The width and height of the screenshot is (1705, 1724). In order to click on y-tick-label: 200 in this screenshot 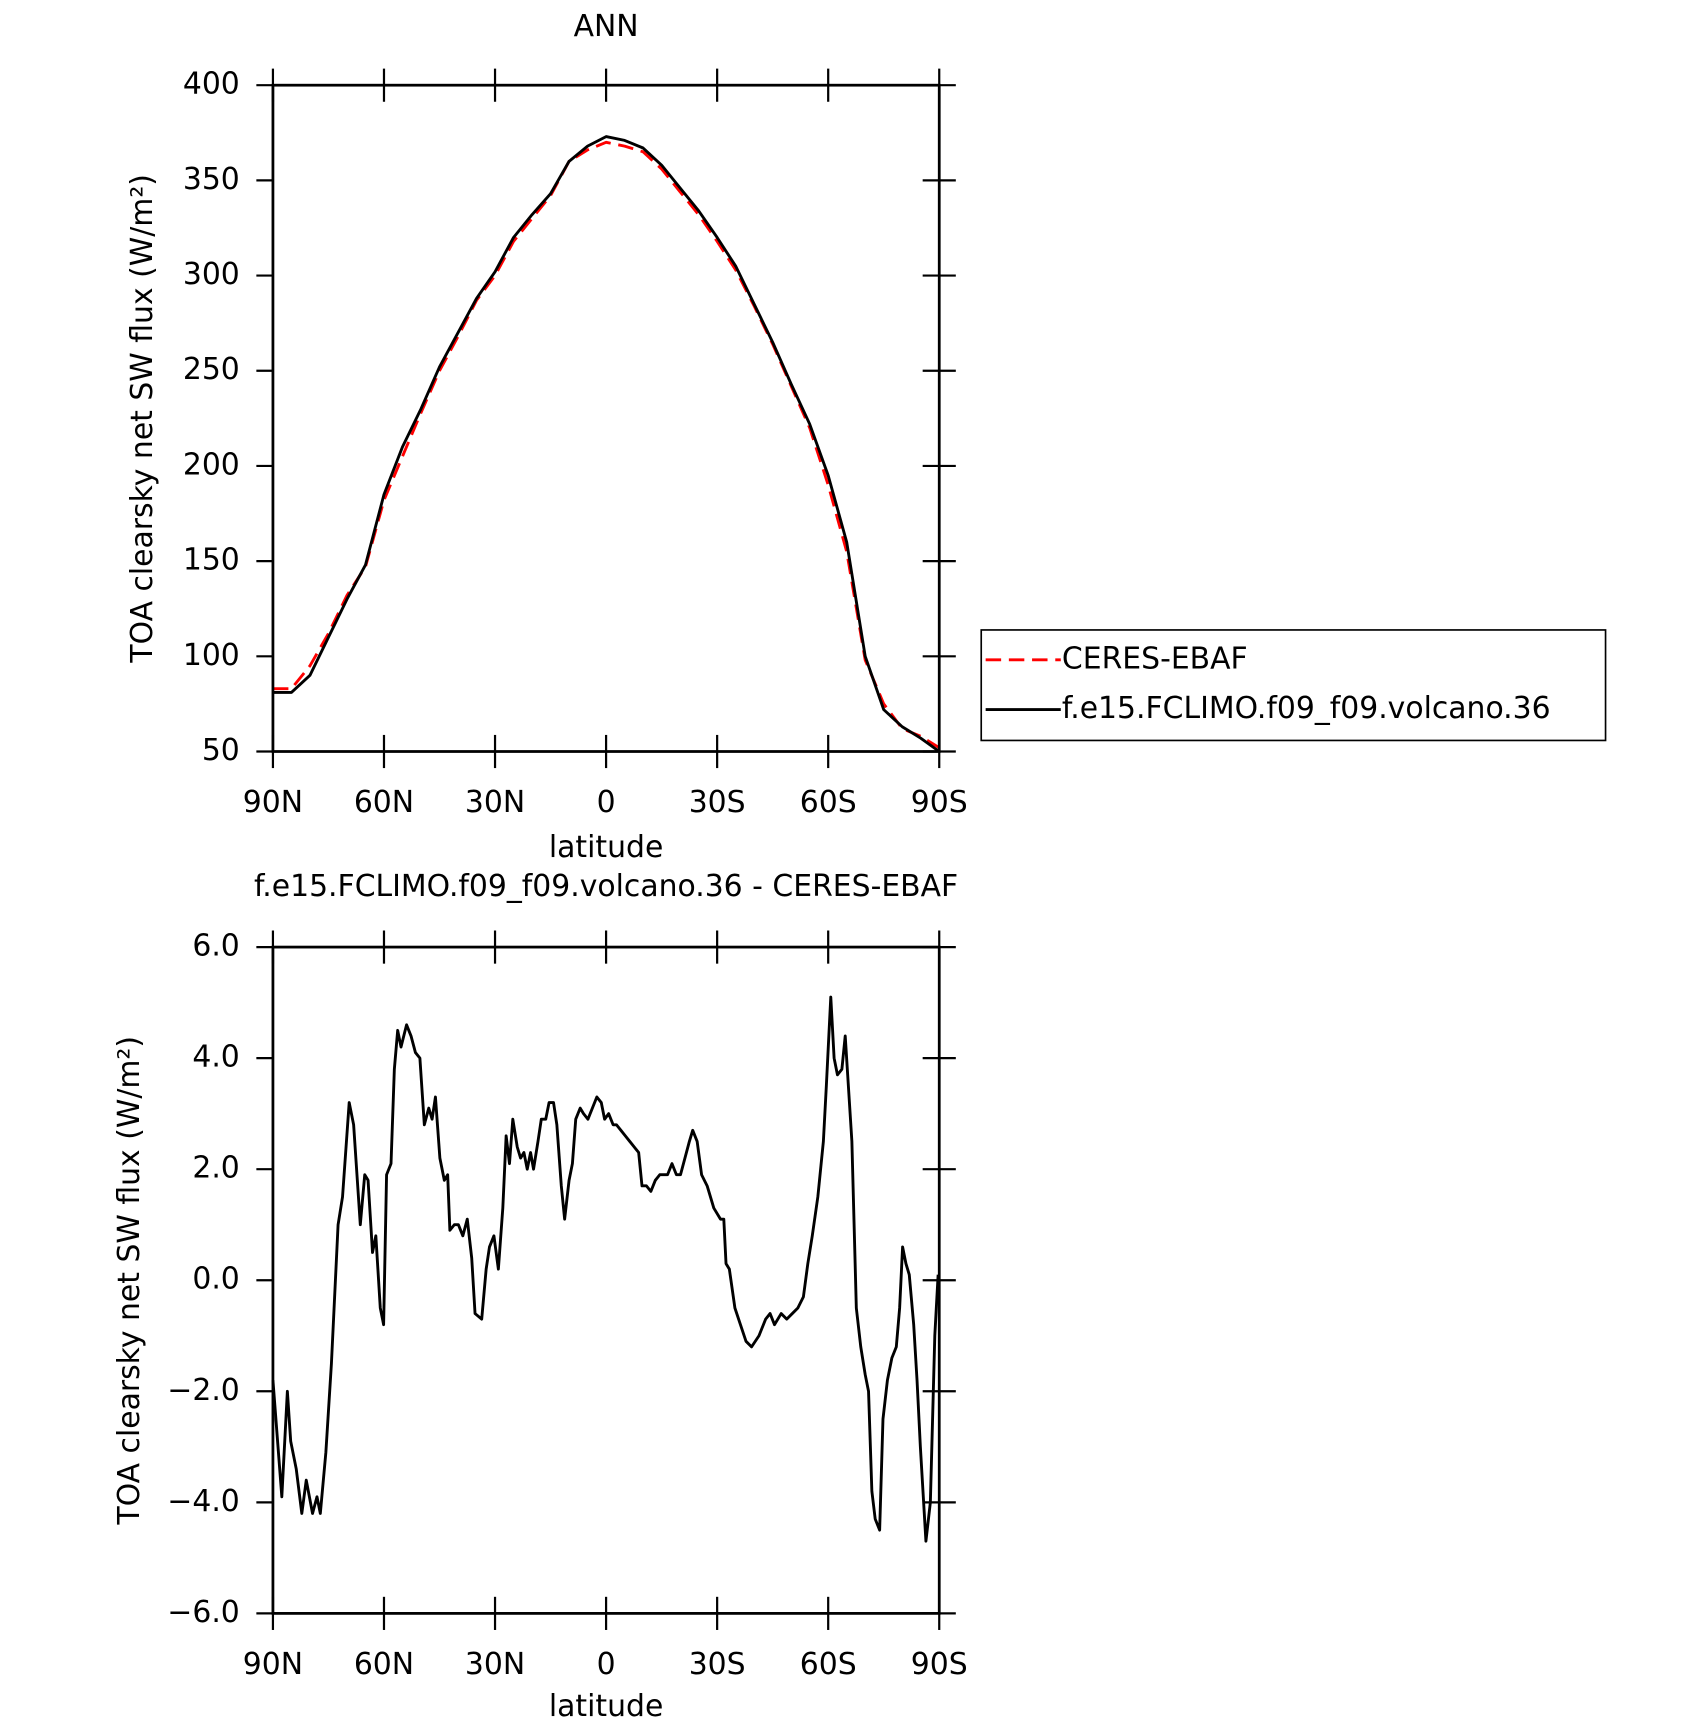, I will do `click(211, 464)`.